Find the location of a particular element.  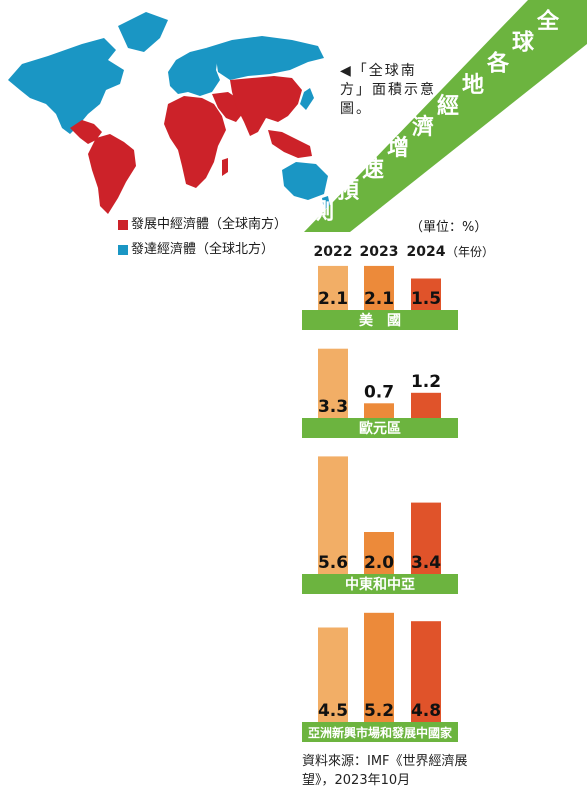

russia-shape is located at coordinates (265, 58).